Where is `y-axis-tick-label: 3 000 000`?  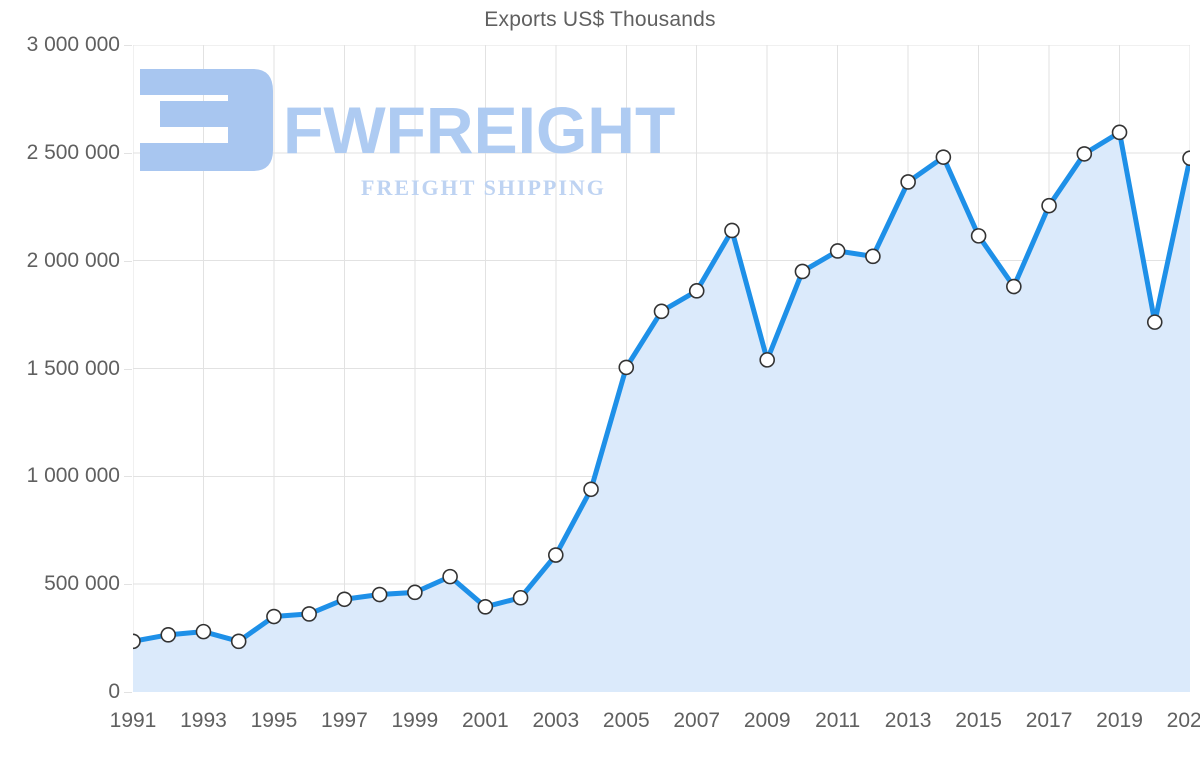 y-axis-tick-label: 3 000 000 is located at coordinates (73, 44).